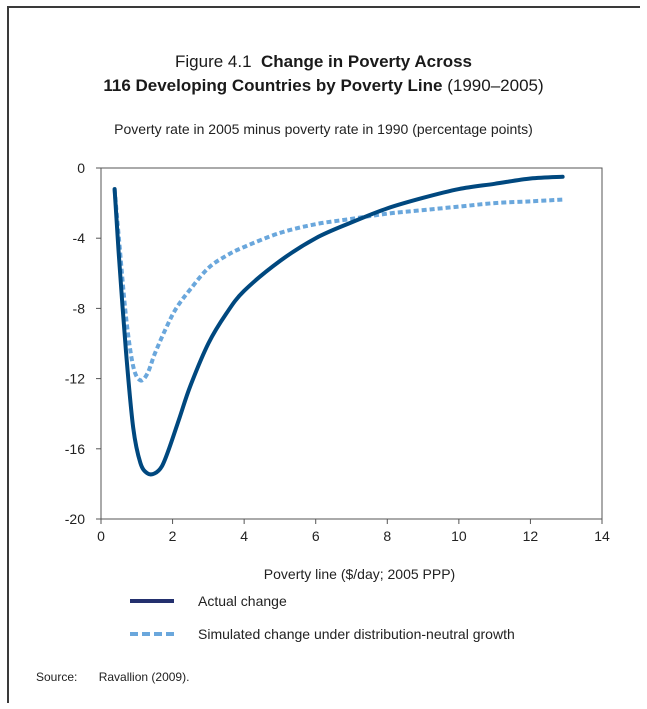 This screenshot has width=647, height=709. What do you see at coordinates (79, 308) in the screenshot?
I see `y-tick-label: -8` at bounding box center [79, 308].